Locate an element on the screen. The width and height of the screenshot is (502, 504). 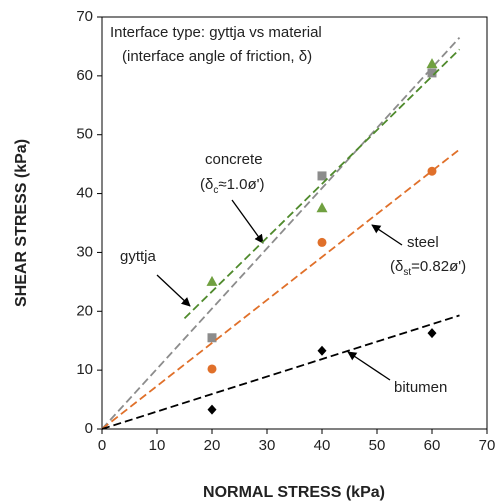
x-tick-label: 60 is located at coordinates (432, 445).